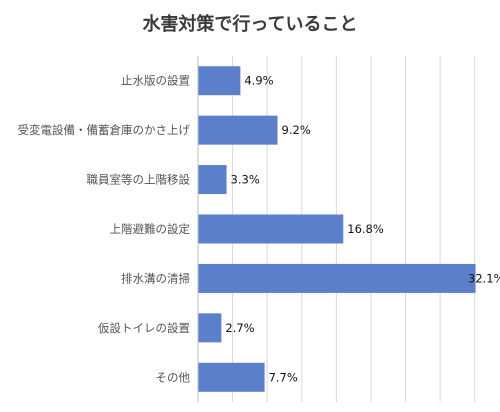  Describe the element at coordinates (239, 328) in the screenshot. I see `data-label: 2.7%` at that location.